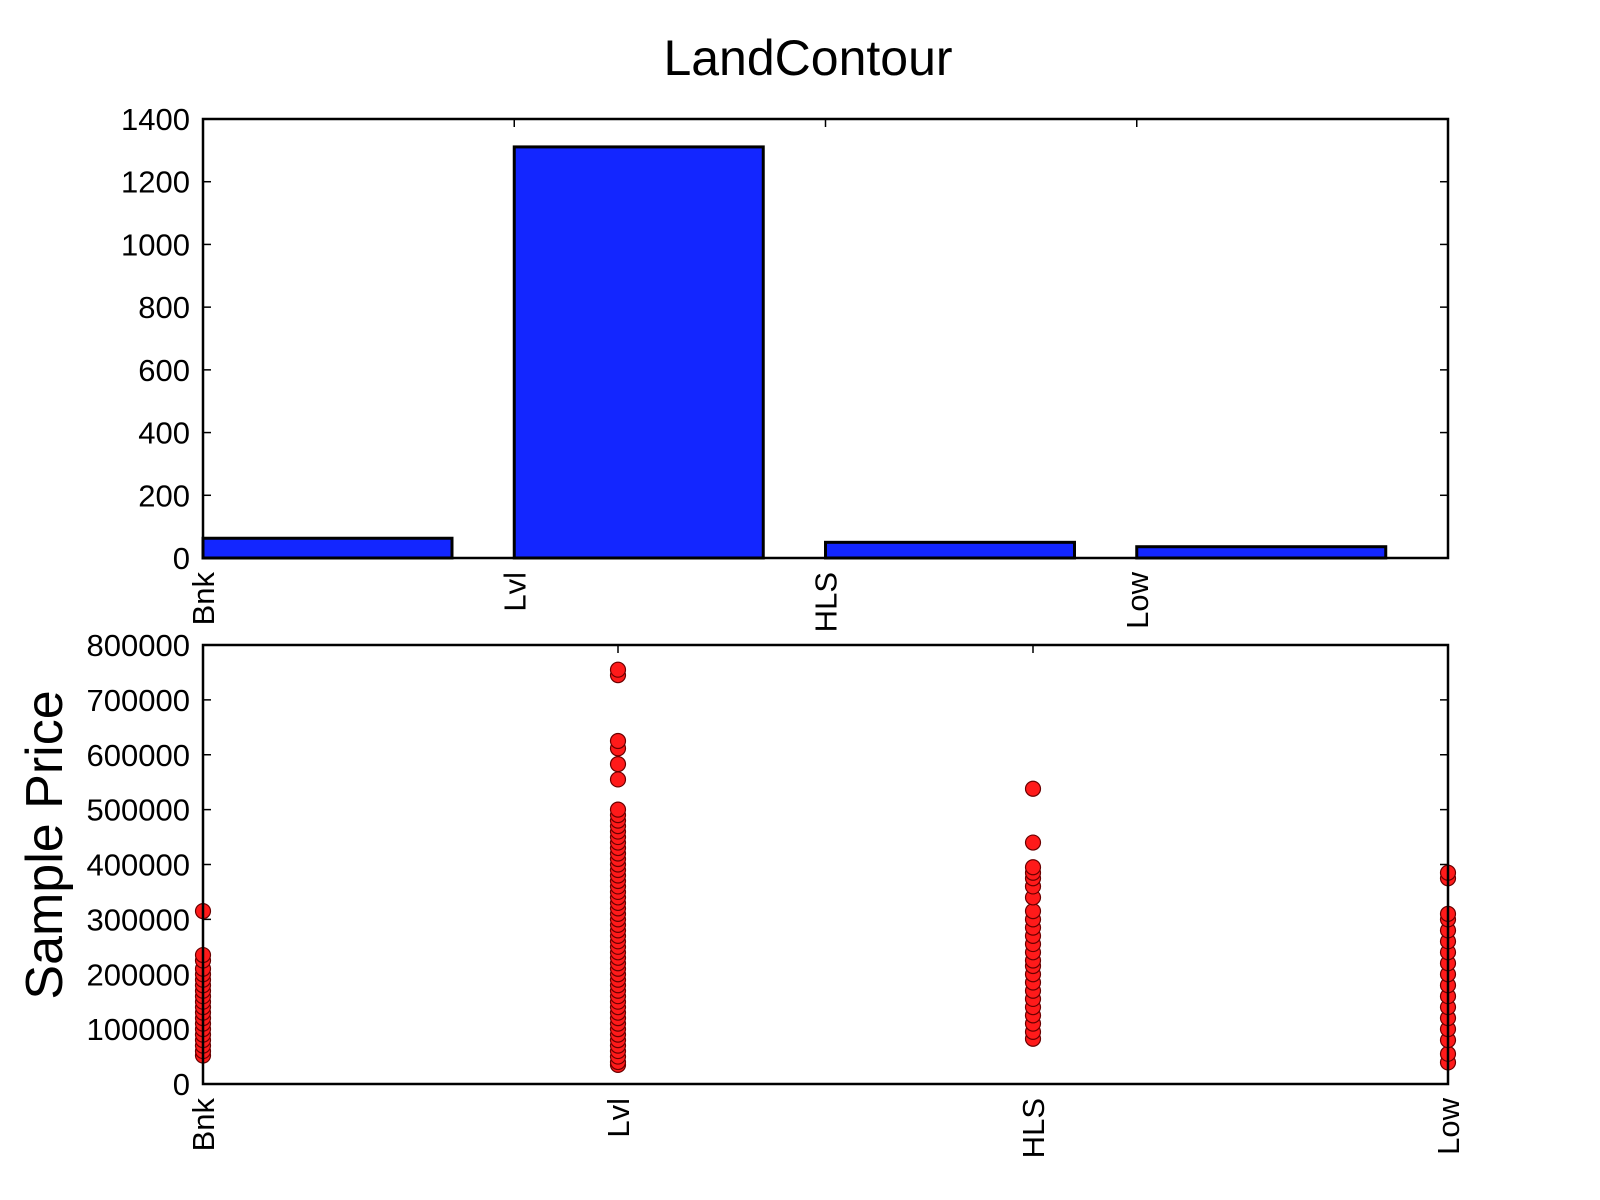  I want to click on scatter-y-tick-label: 0, so click(181, 1084).